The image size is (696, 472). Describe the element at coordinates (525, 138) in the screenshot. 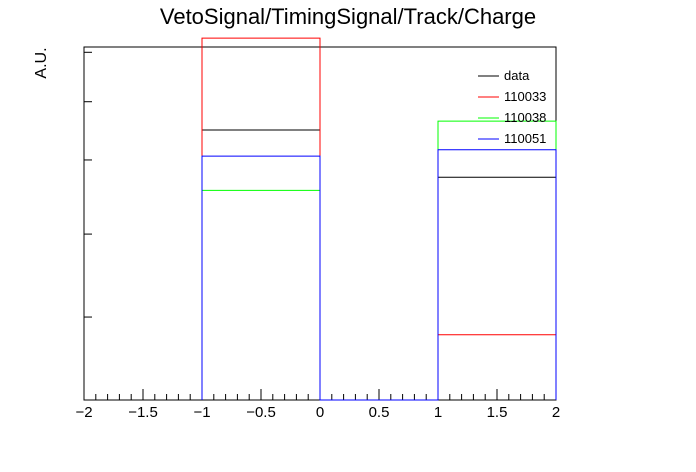

I see `legend-label-110051: 110051` at that location.